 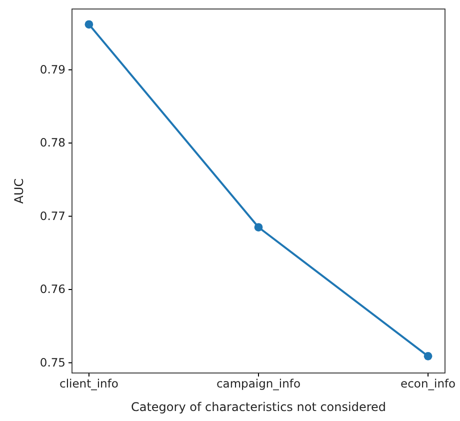 I want to click on y-tick-label: 0.77, so click(x=53, y=215).